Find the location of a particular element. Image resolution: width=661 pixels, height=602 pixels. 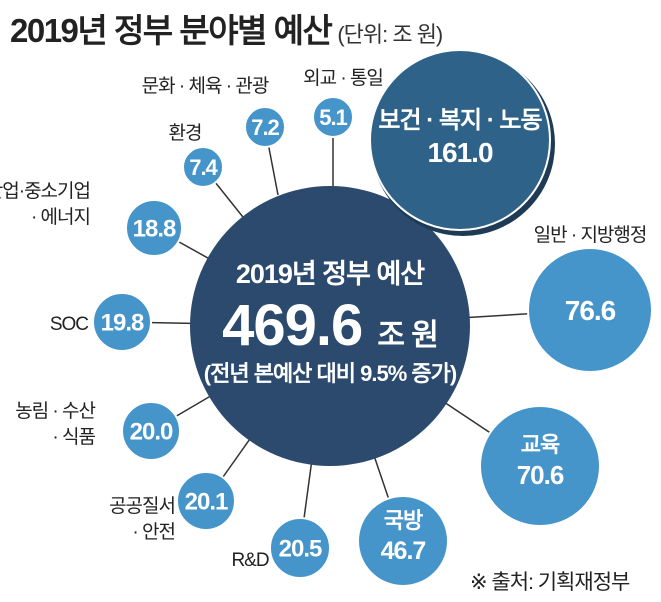

bubble-name: · 에너지 is located at coordinates (60, 217).